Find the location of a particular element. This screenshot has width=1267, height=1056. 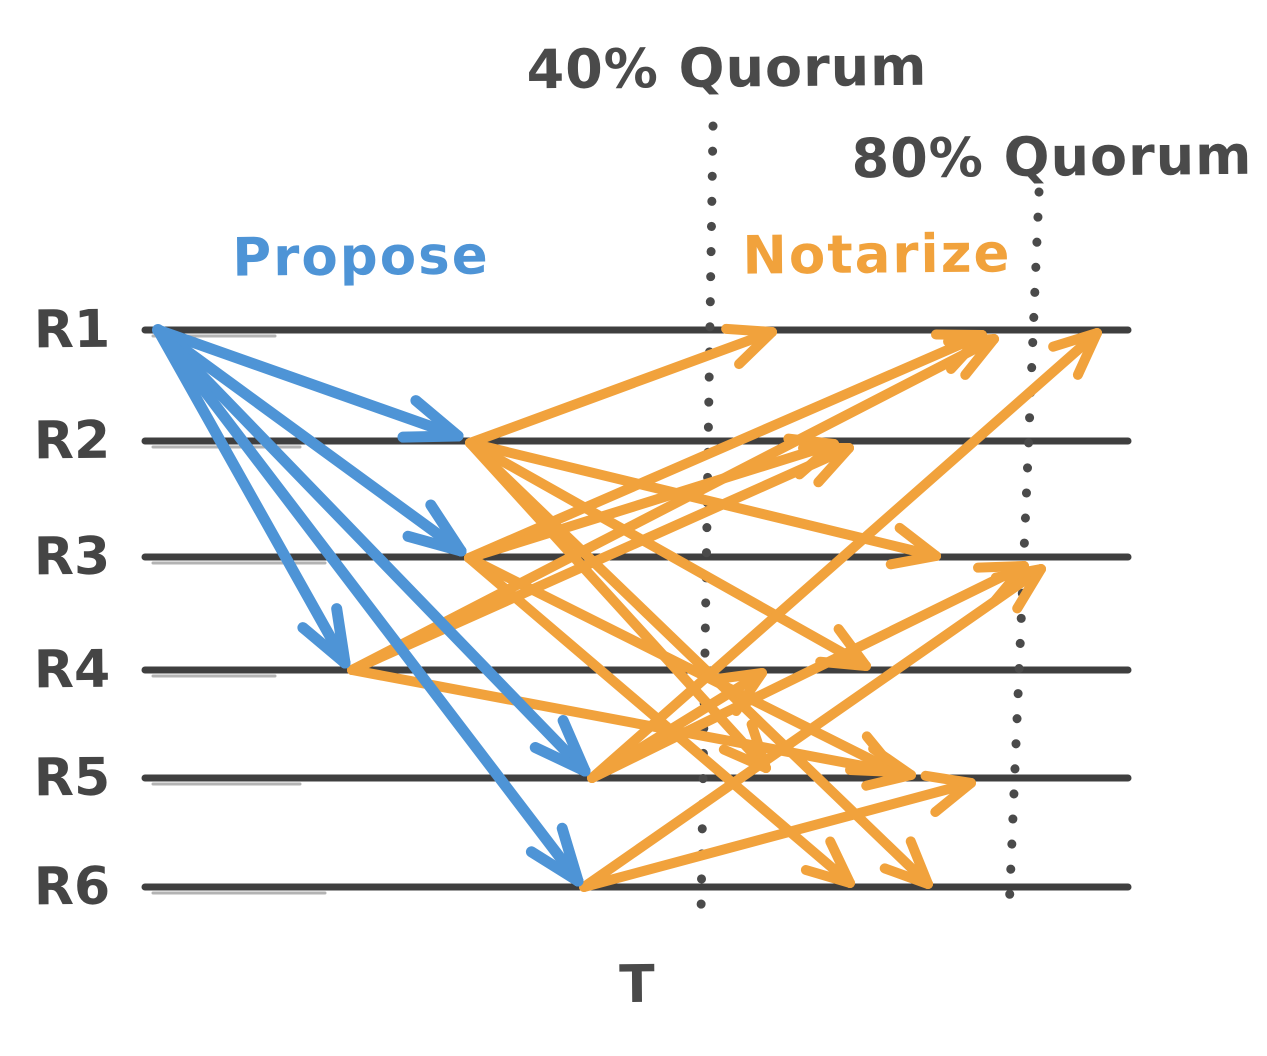

notarize-label: Notarize is located at coordinates (877, 255).